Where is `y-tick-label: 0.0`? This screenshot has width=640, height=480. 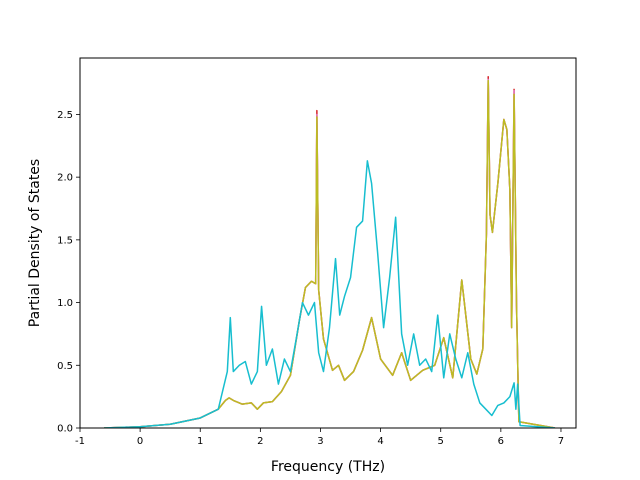 y-tick-label: 0.0 is located at coordinates (65, 429).